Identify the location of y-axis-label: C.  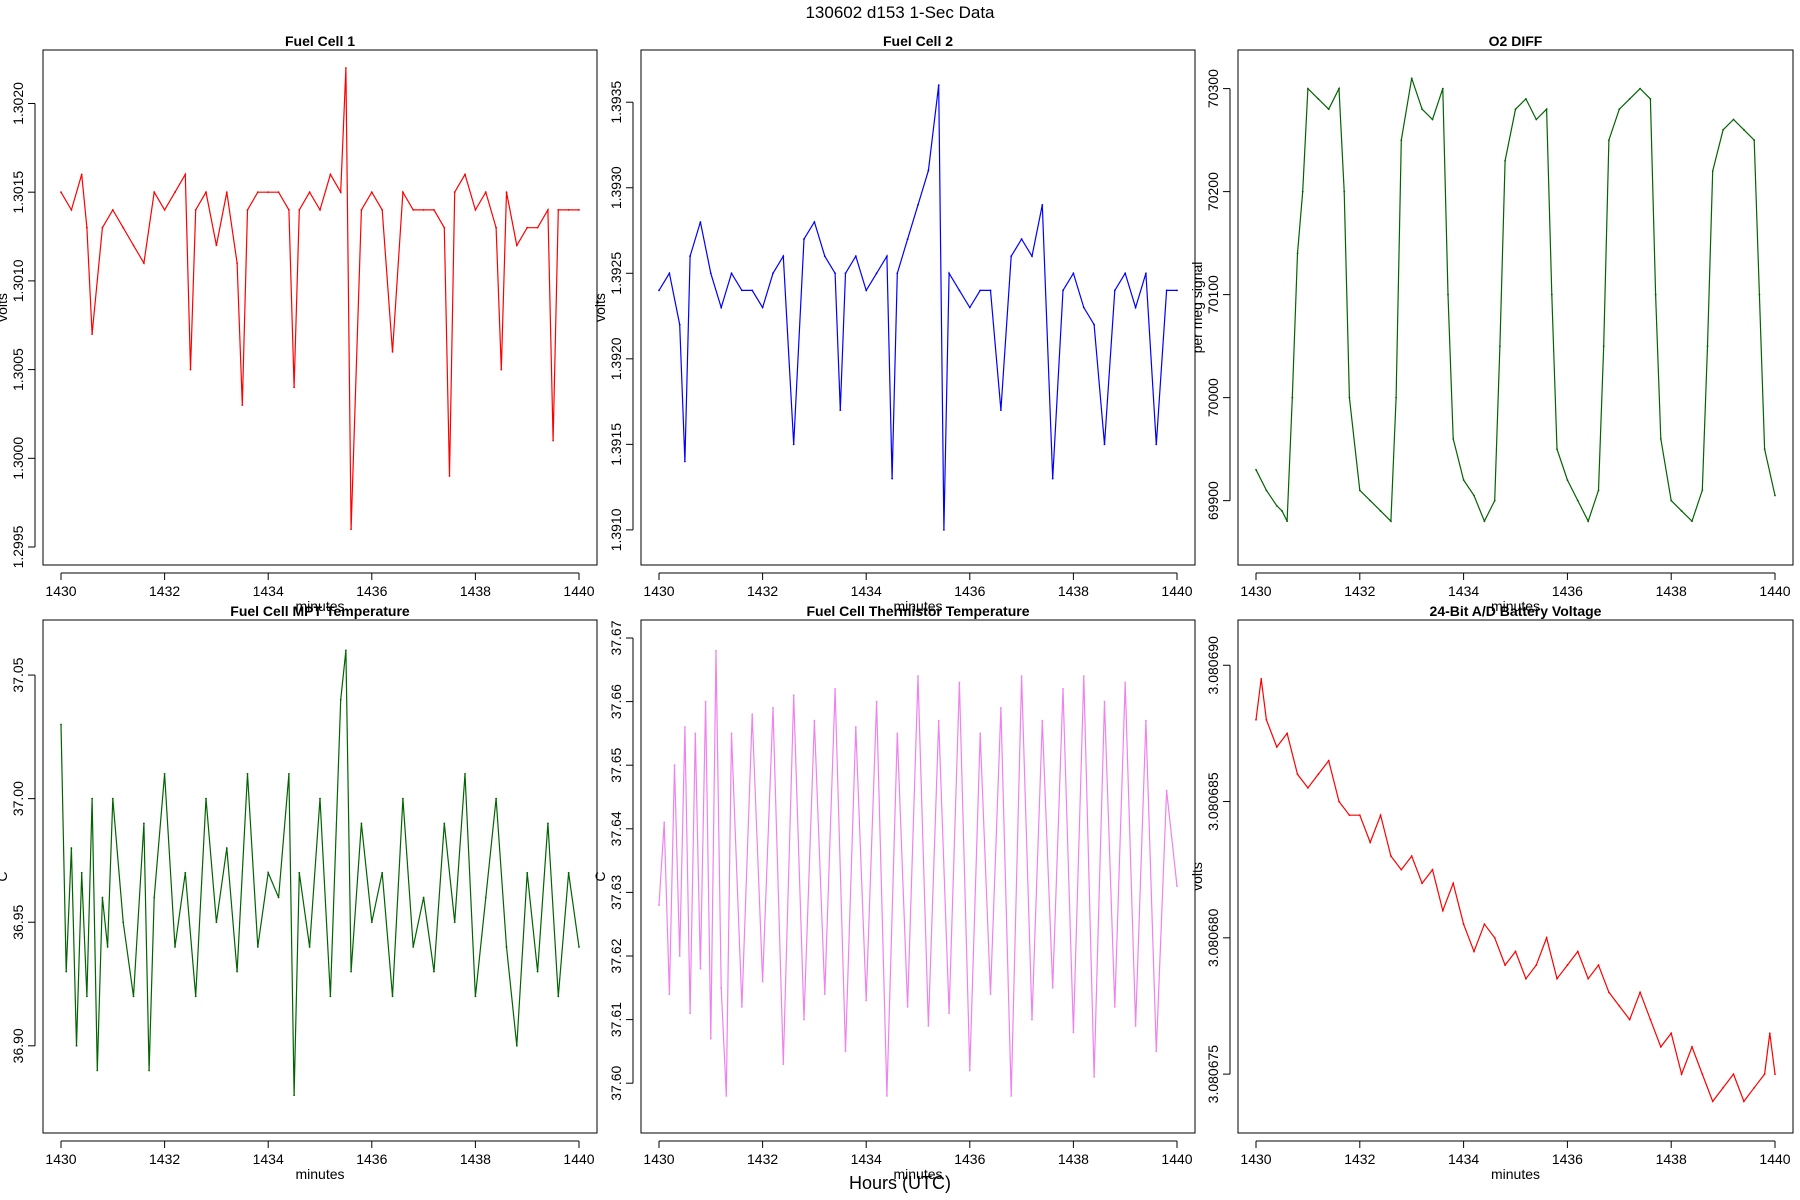
(5, 876).